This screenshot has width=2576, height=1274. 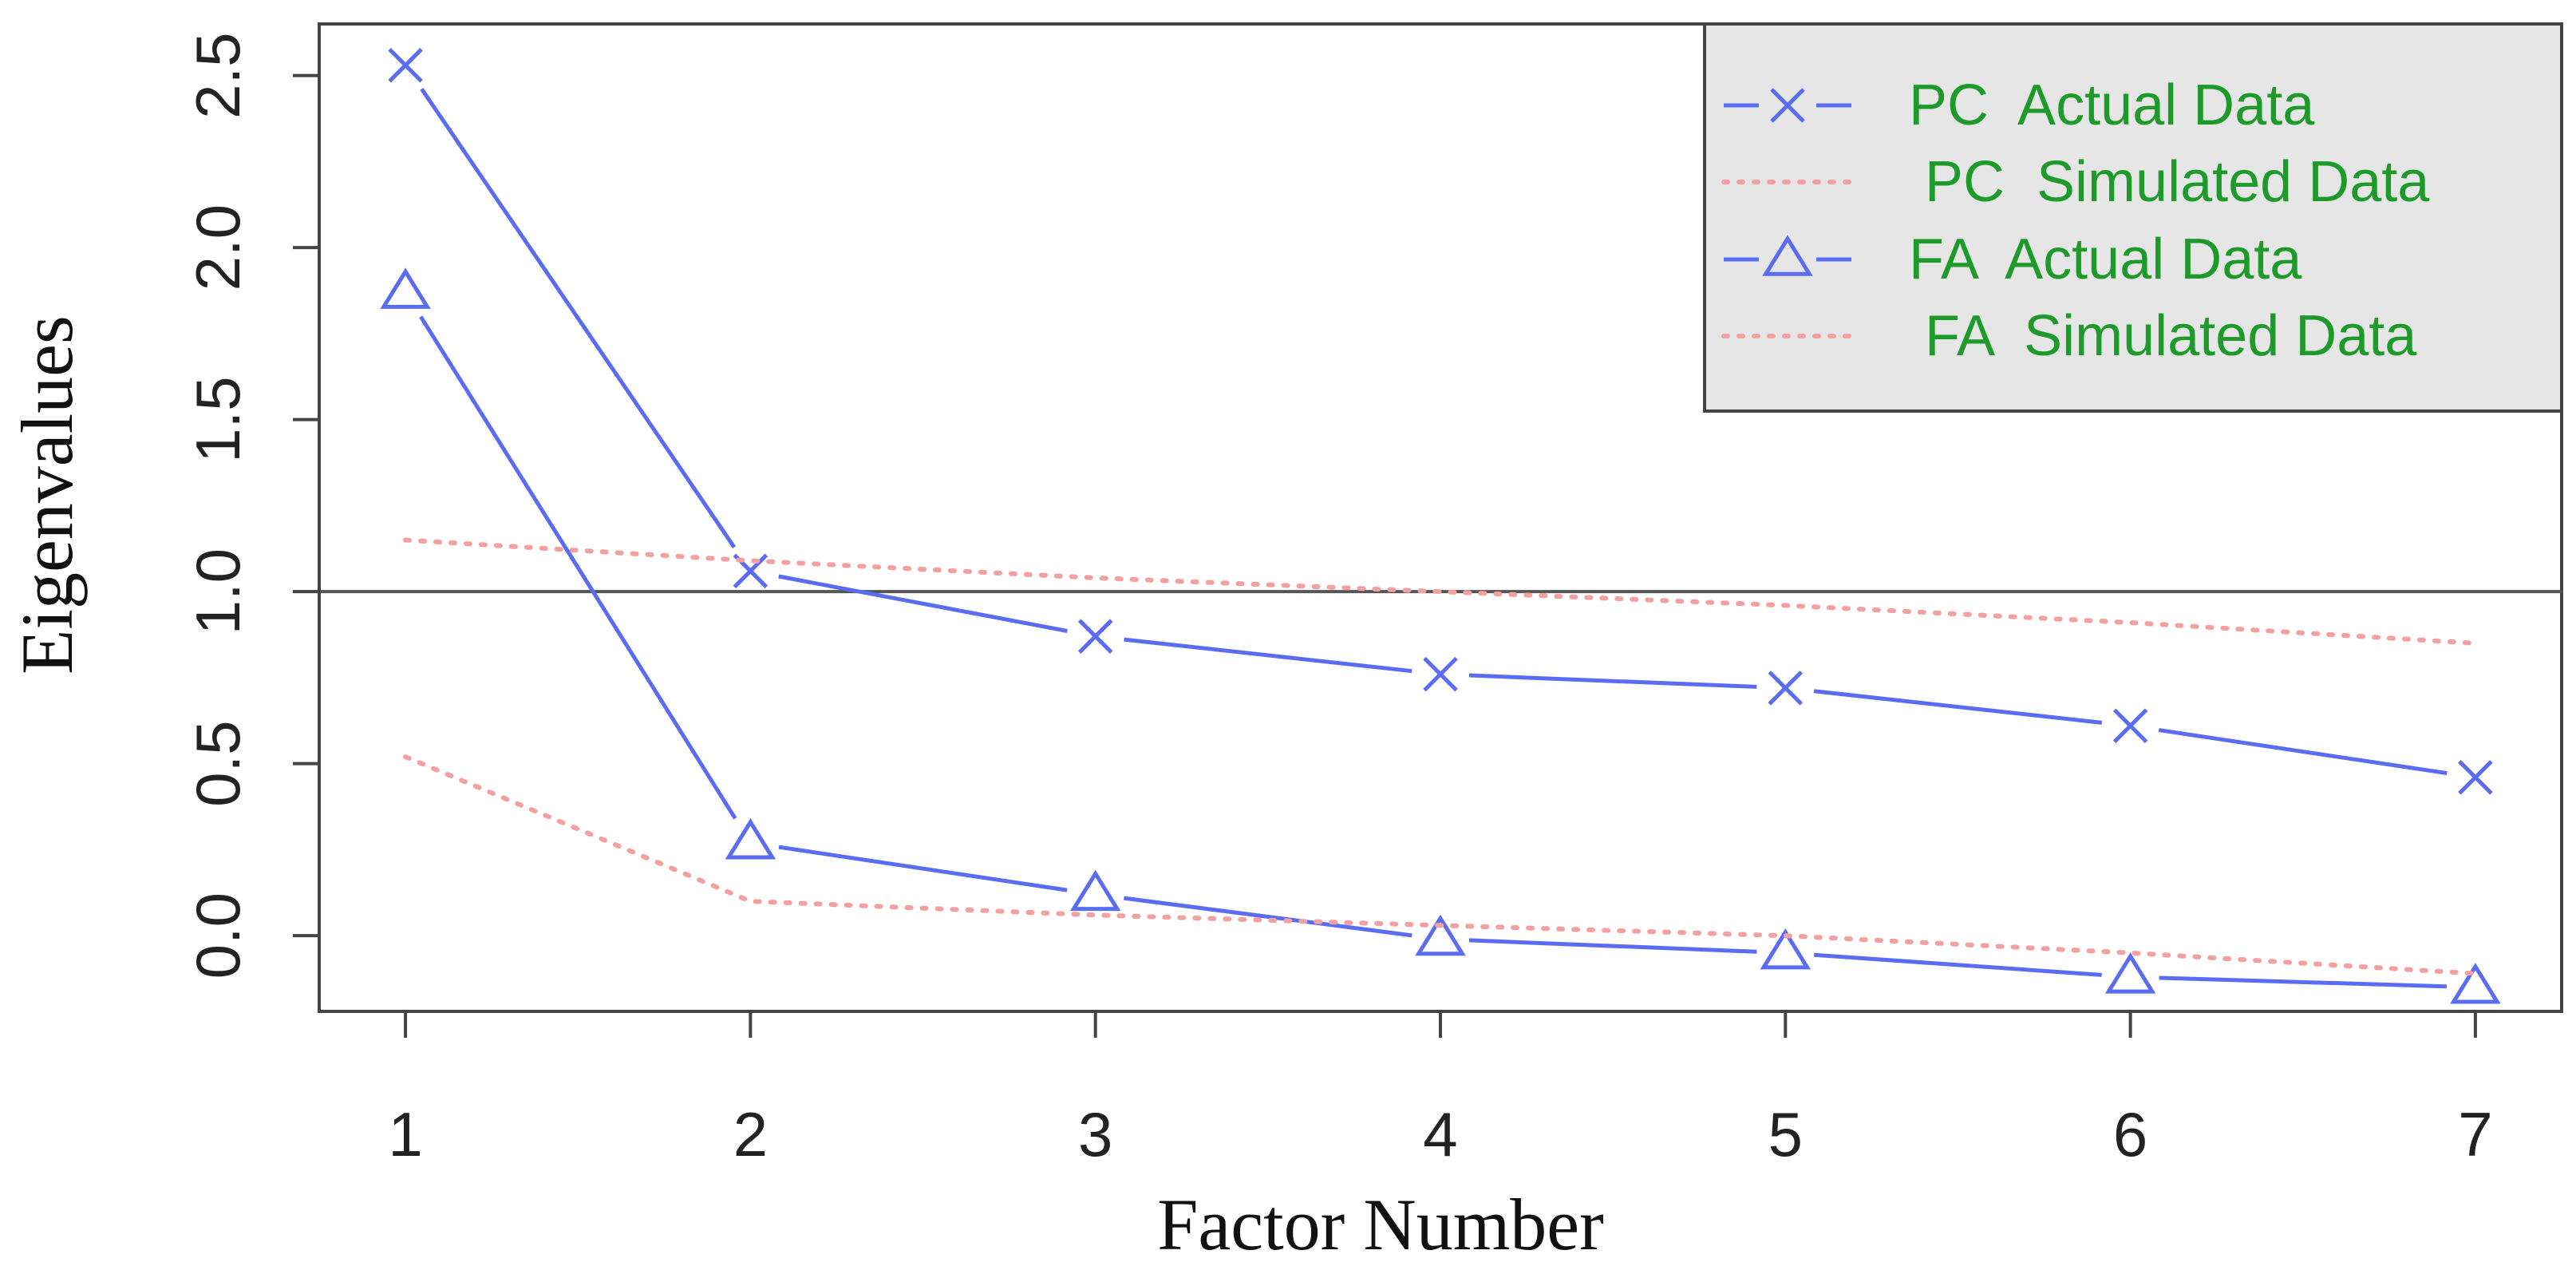 What do you see at coordinates (47, 495) in the screenshot?
I see `y-axis-title: Eigenvalues` at bounding box center [47, 495].